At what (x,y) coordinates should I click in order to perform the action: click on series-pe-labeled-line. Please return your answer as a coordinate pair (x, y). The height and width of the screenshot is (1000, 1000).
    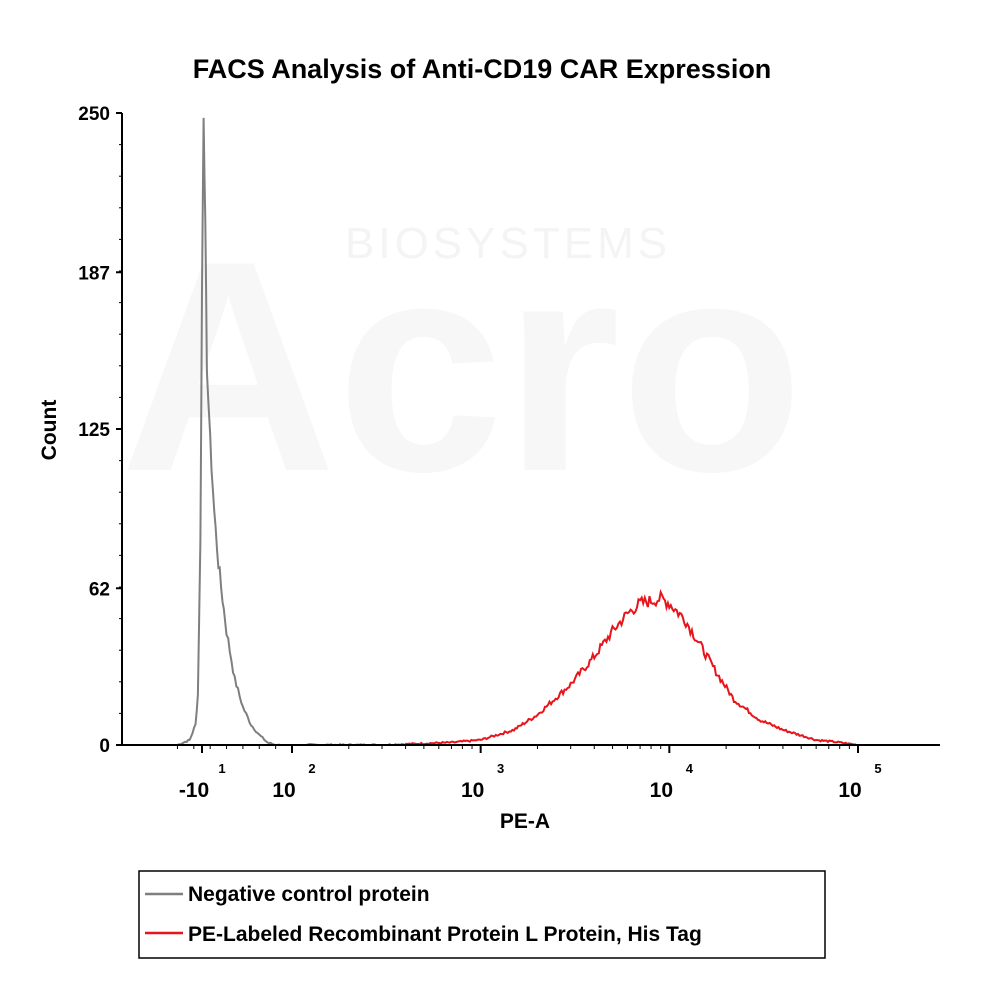
    Looking at the image, I should click on (582, 667).